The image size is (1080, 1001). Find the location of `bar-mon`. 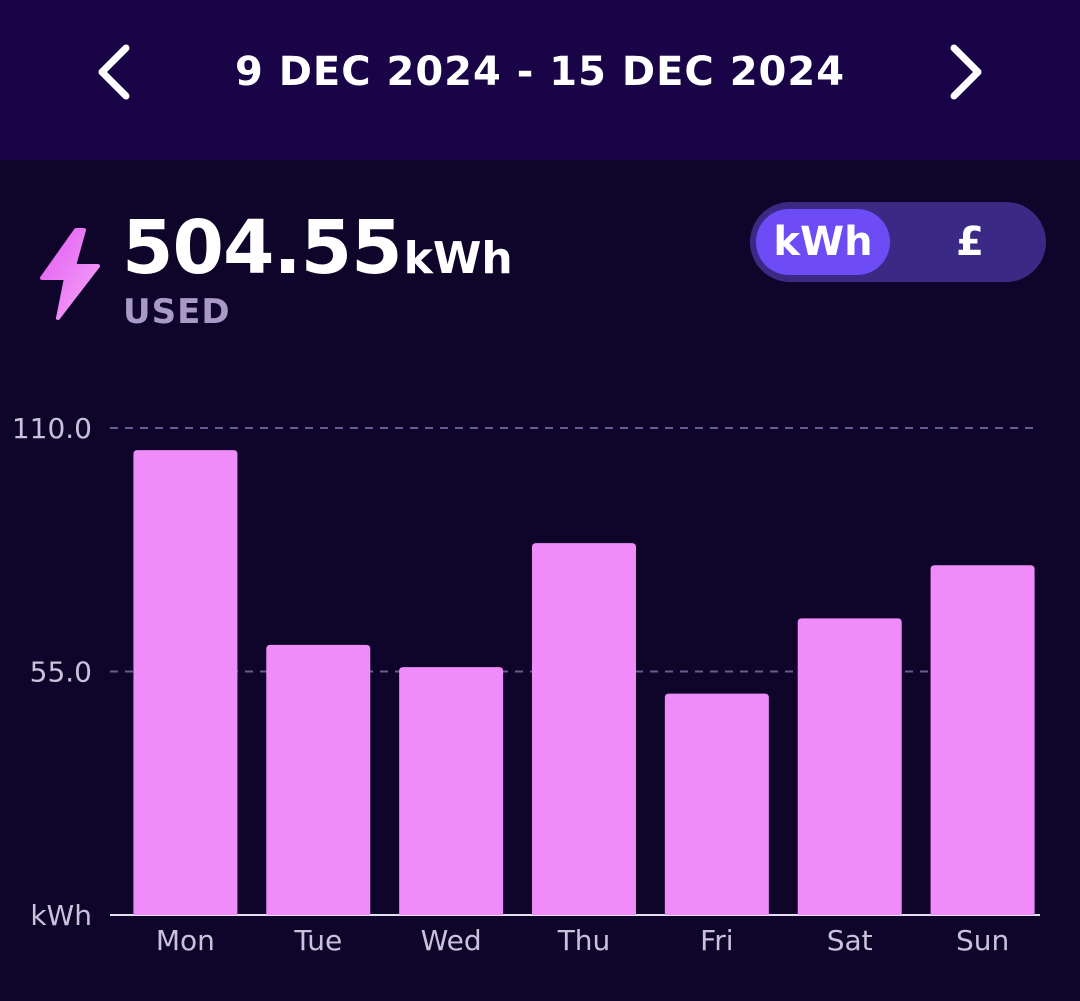

bar-mon is located at coordinates (185, 682).